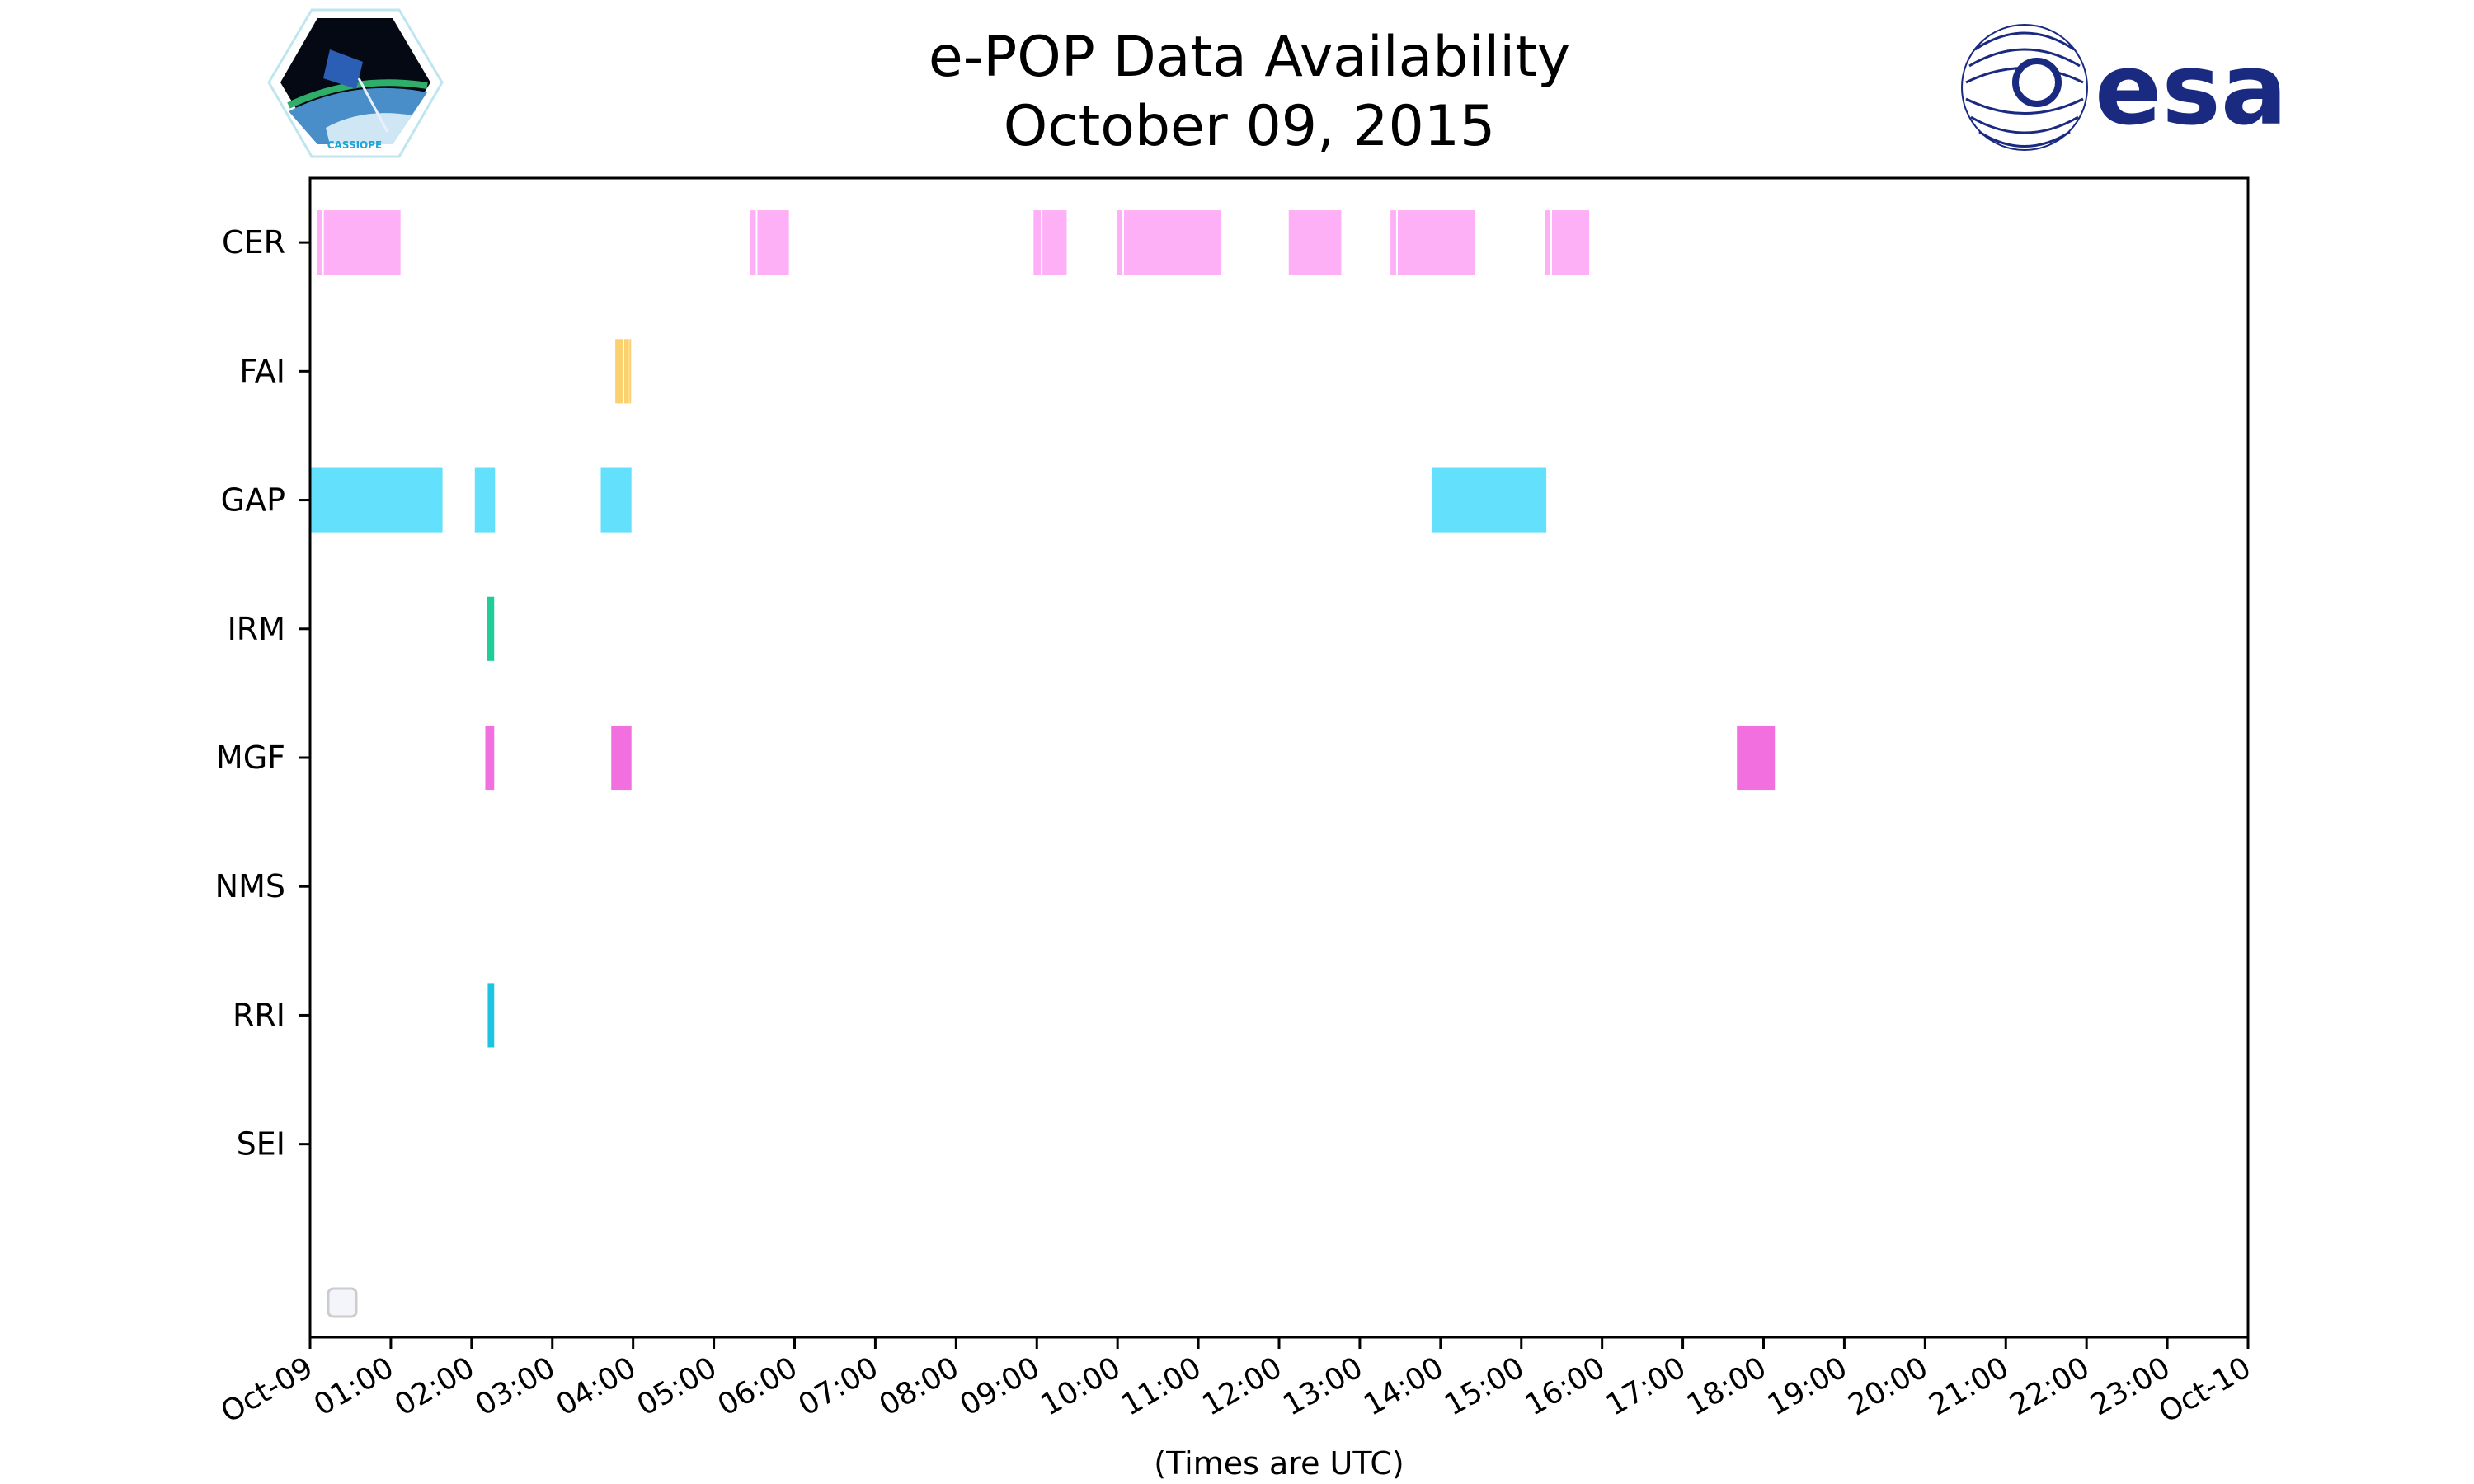 The image size is (2474, 1484). I want to click on x-tick-label: 07:00, so click(838, 1386).